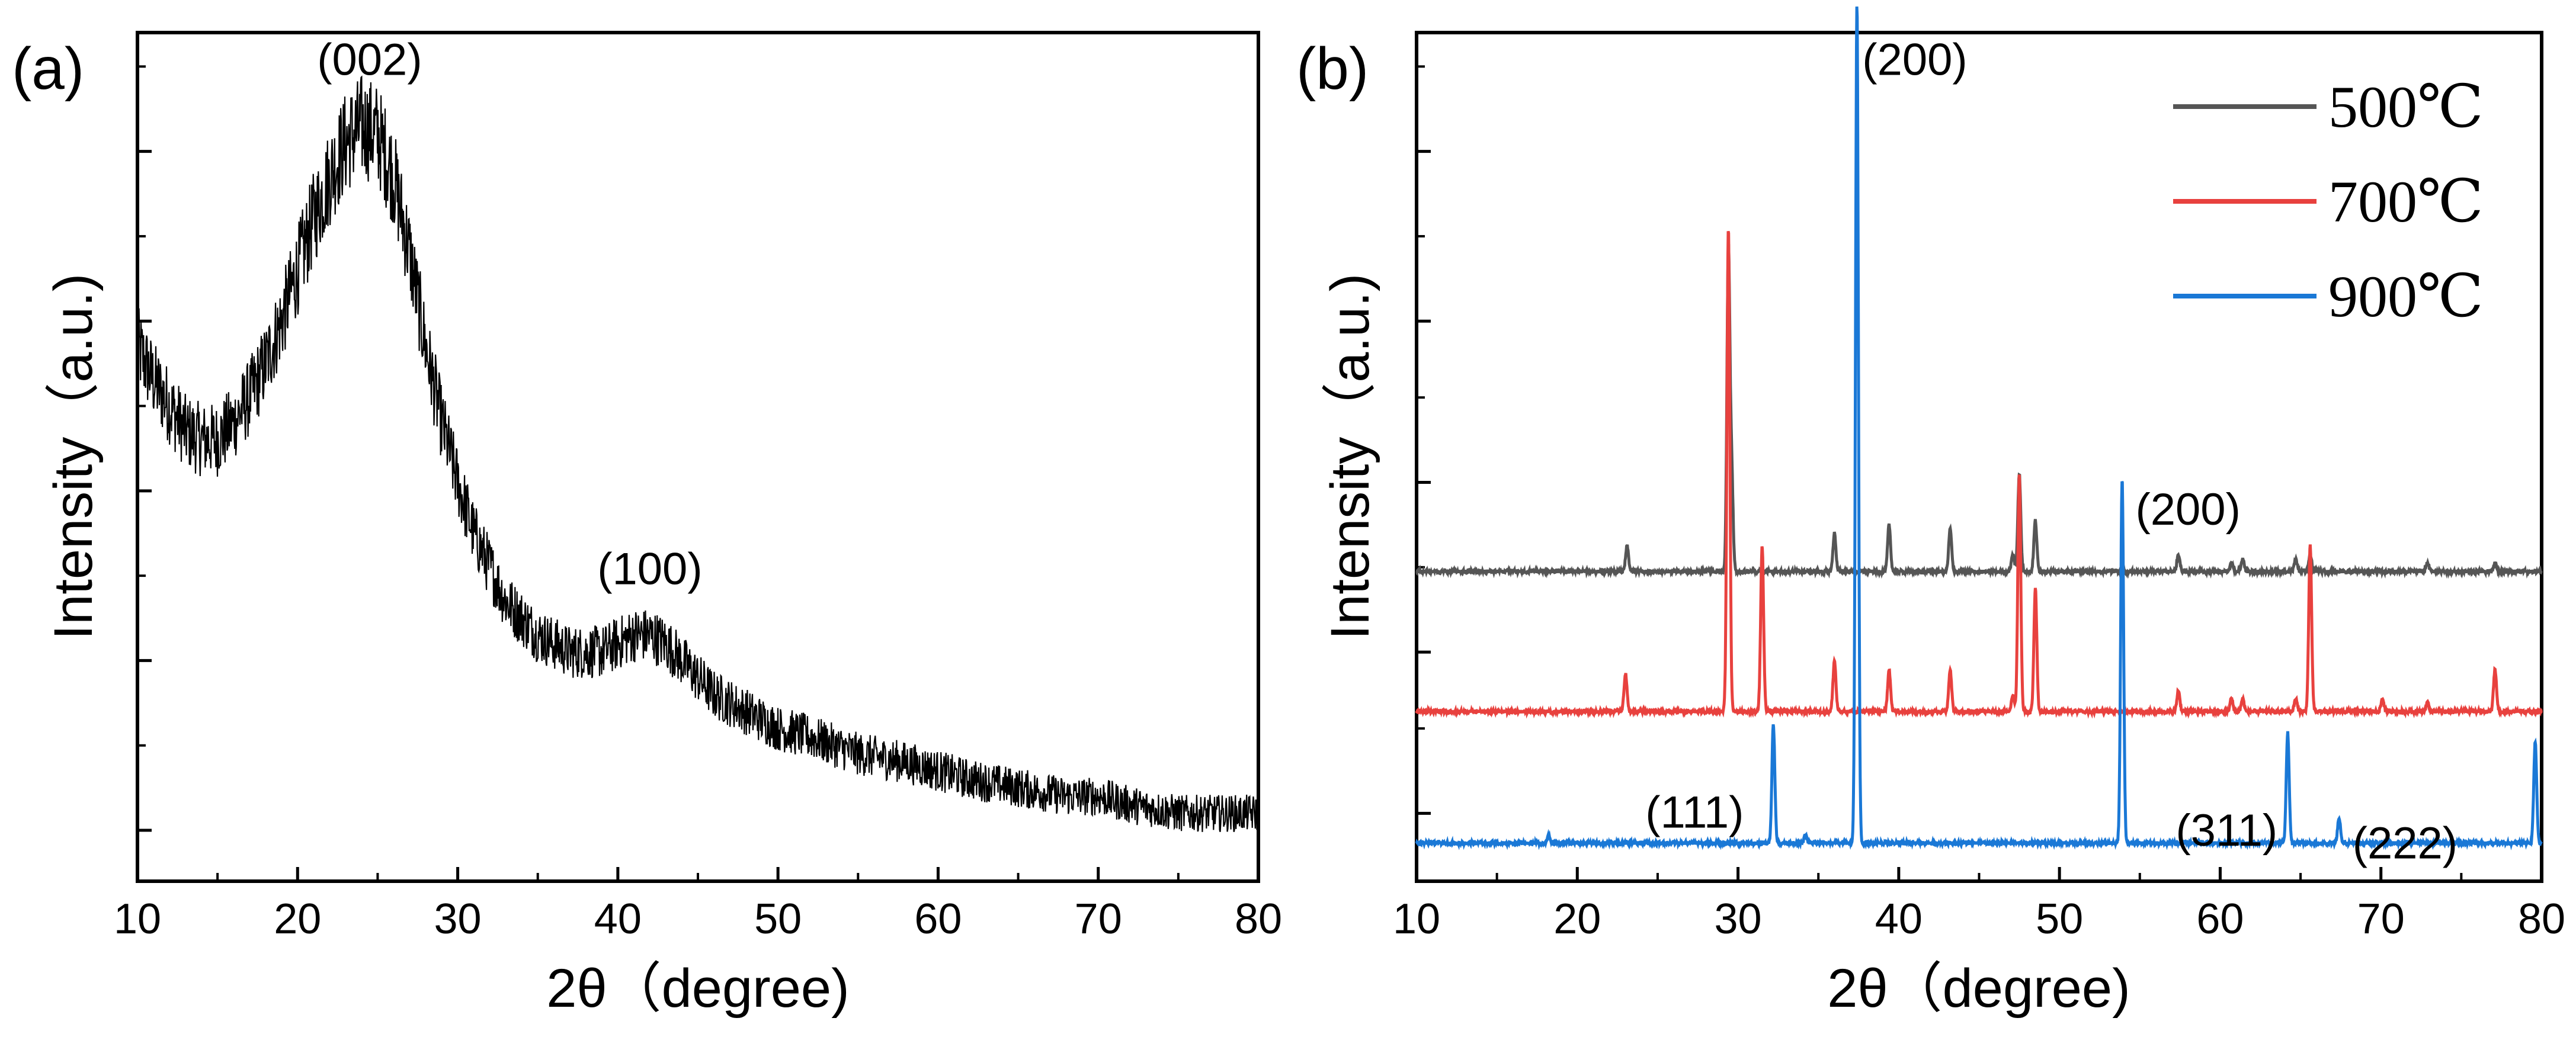 The image size is (2576, 1050). I want to click on peak-annotation: (311), so click(2226, 830).